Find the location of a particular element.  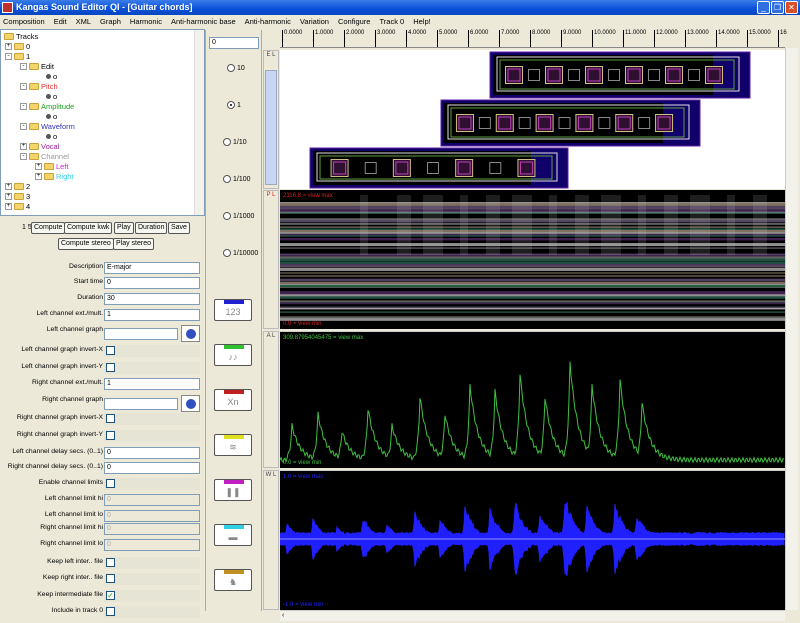

tree-node: -1 is located at coordinates (17, 56).